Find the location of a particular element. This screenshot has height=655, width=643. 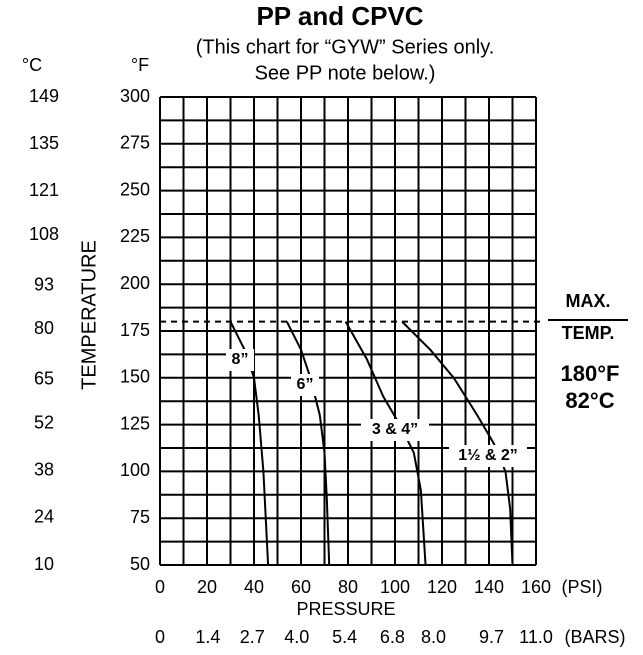

x-unit: (PSI) is located at coordinates (581, 587).